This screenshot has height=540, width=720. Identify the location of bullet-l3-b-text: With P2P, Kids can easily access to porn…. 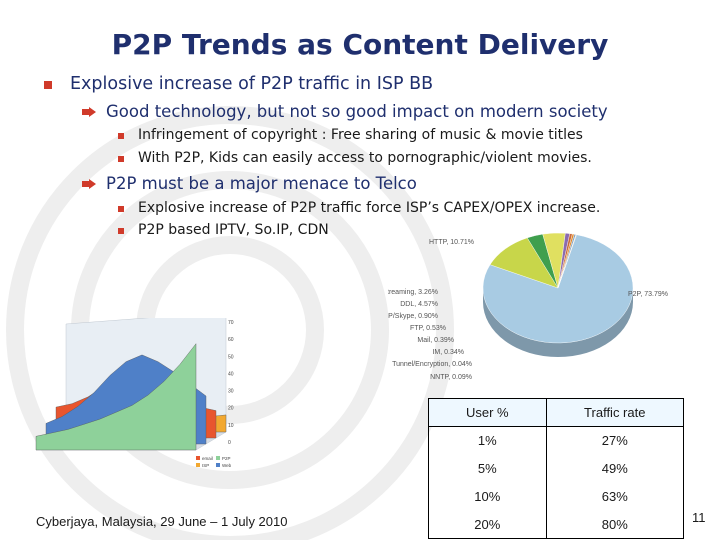
(365, 158).